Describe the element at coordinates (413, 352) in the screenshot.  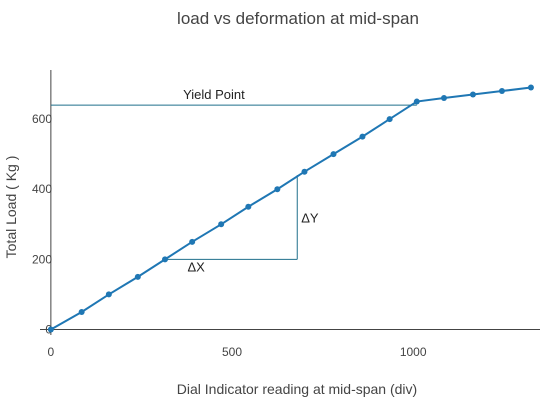
I see `x-tick-label: 1000` at that location.